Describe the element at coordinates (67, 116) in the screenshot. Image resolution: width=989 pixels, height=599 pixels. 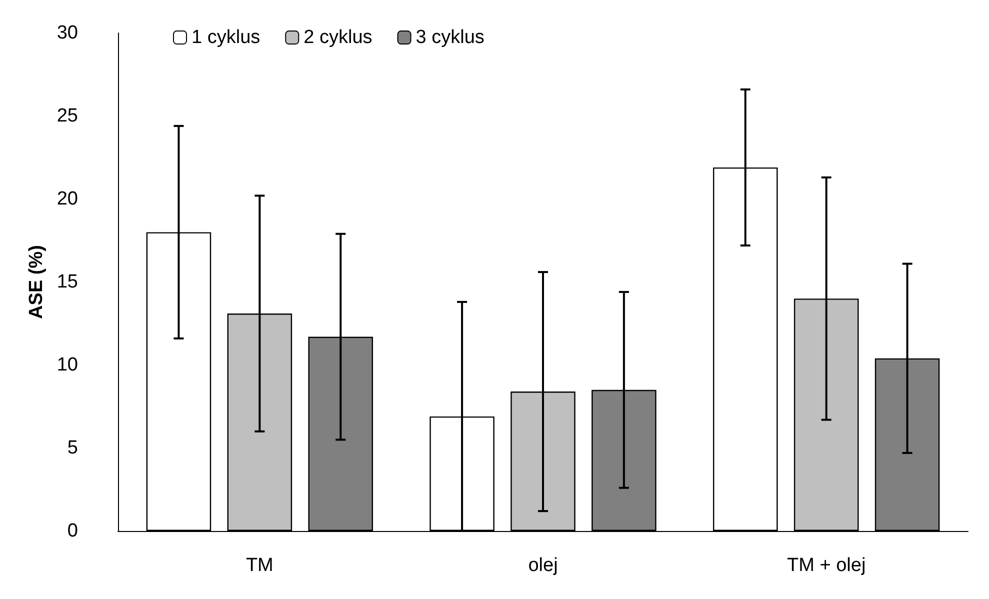
I see `y-tick-label: 25` at that location.